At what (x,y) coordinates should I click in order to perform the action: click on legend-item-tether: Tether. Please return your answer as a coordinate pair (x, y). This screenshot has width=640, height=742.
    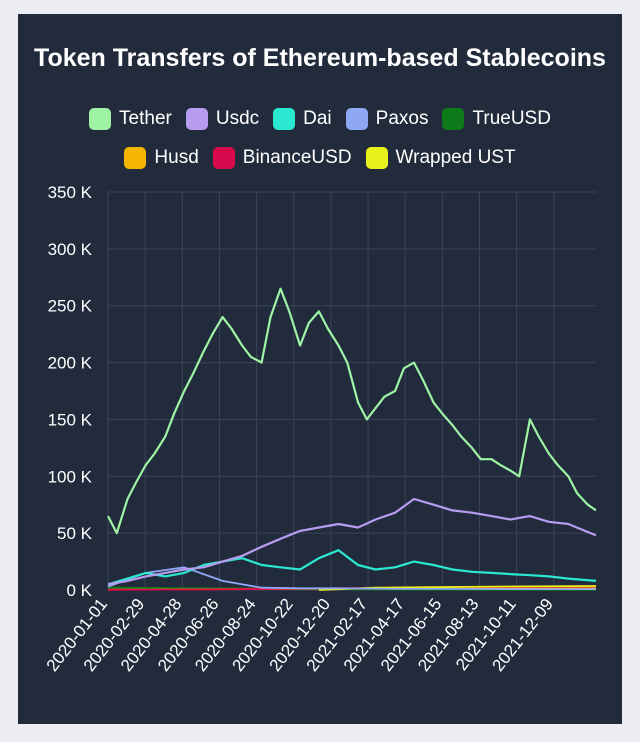
    Looking at the image, I should click on (130, 119).